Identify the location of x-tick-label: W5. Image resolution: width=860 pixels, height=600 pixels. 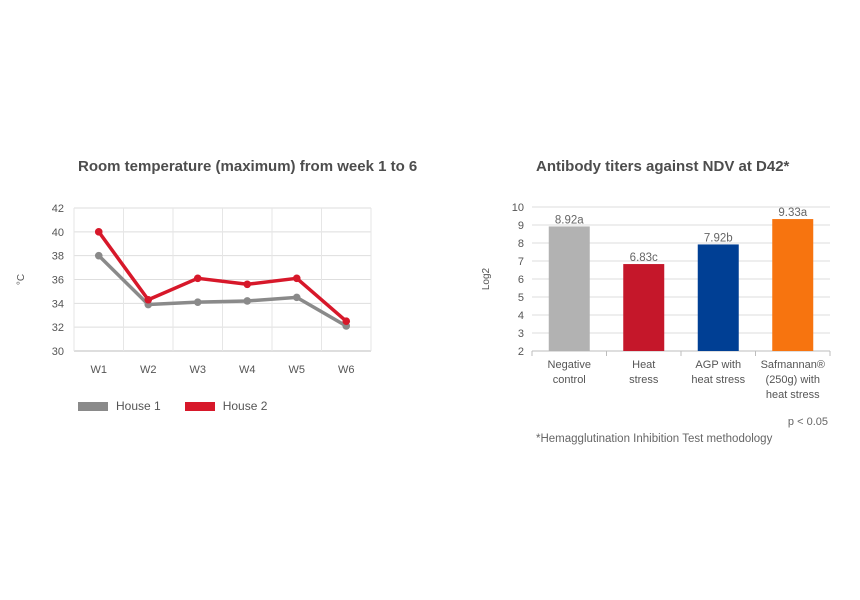
(297, 370).